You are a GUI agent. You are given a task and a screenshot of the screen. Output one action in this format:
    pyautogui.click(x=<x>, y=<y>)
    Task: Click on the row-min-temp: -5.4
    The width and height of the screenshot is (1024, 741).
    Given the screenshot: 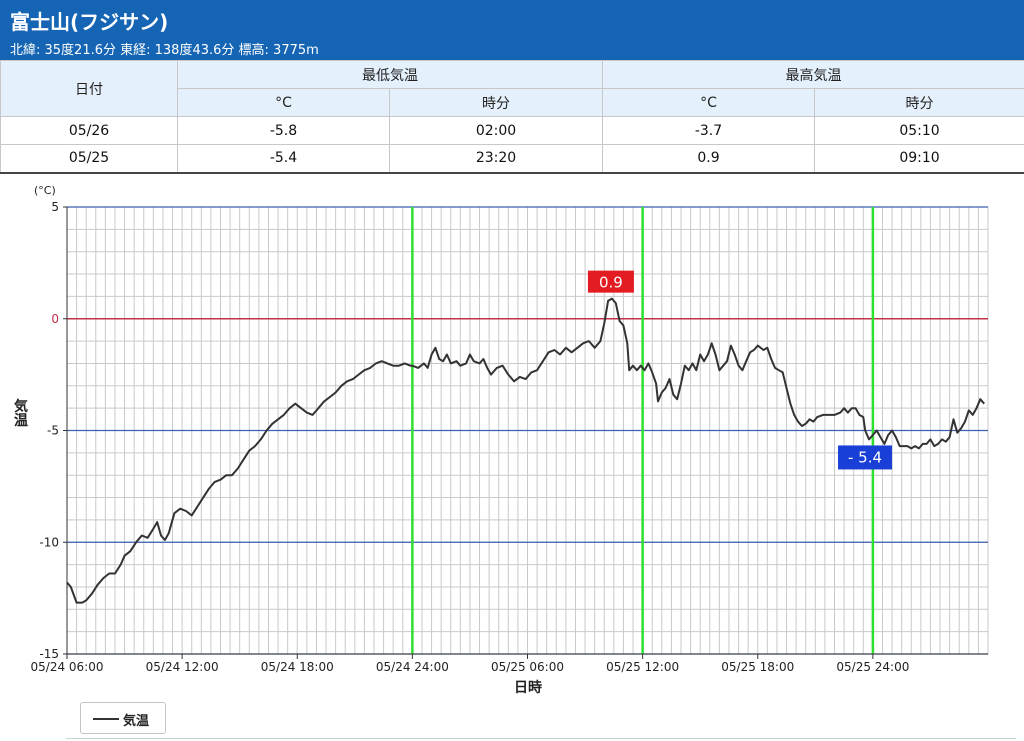 What is the action you would take?
    pyautogui.click(x=283, y=159)
    